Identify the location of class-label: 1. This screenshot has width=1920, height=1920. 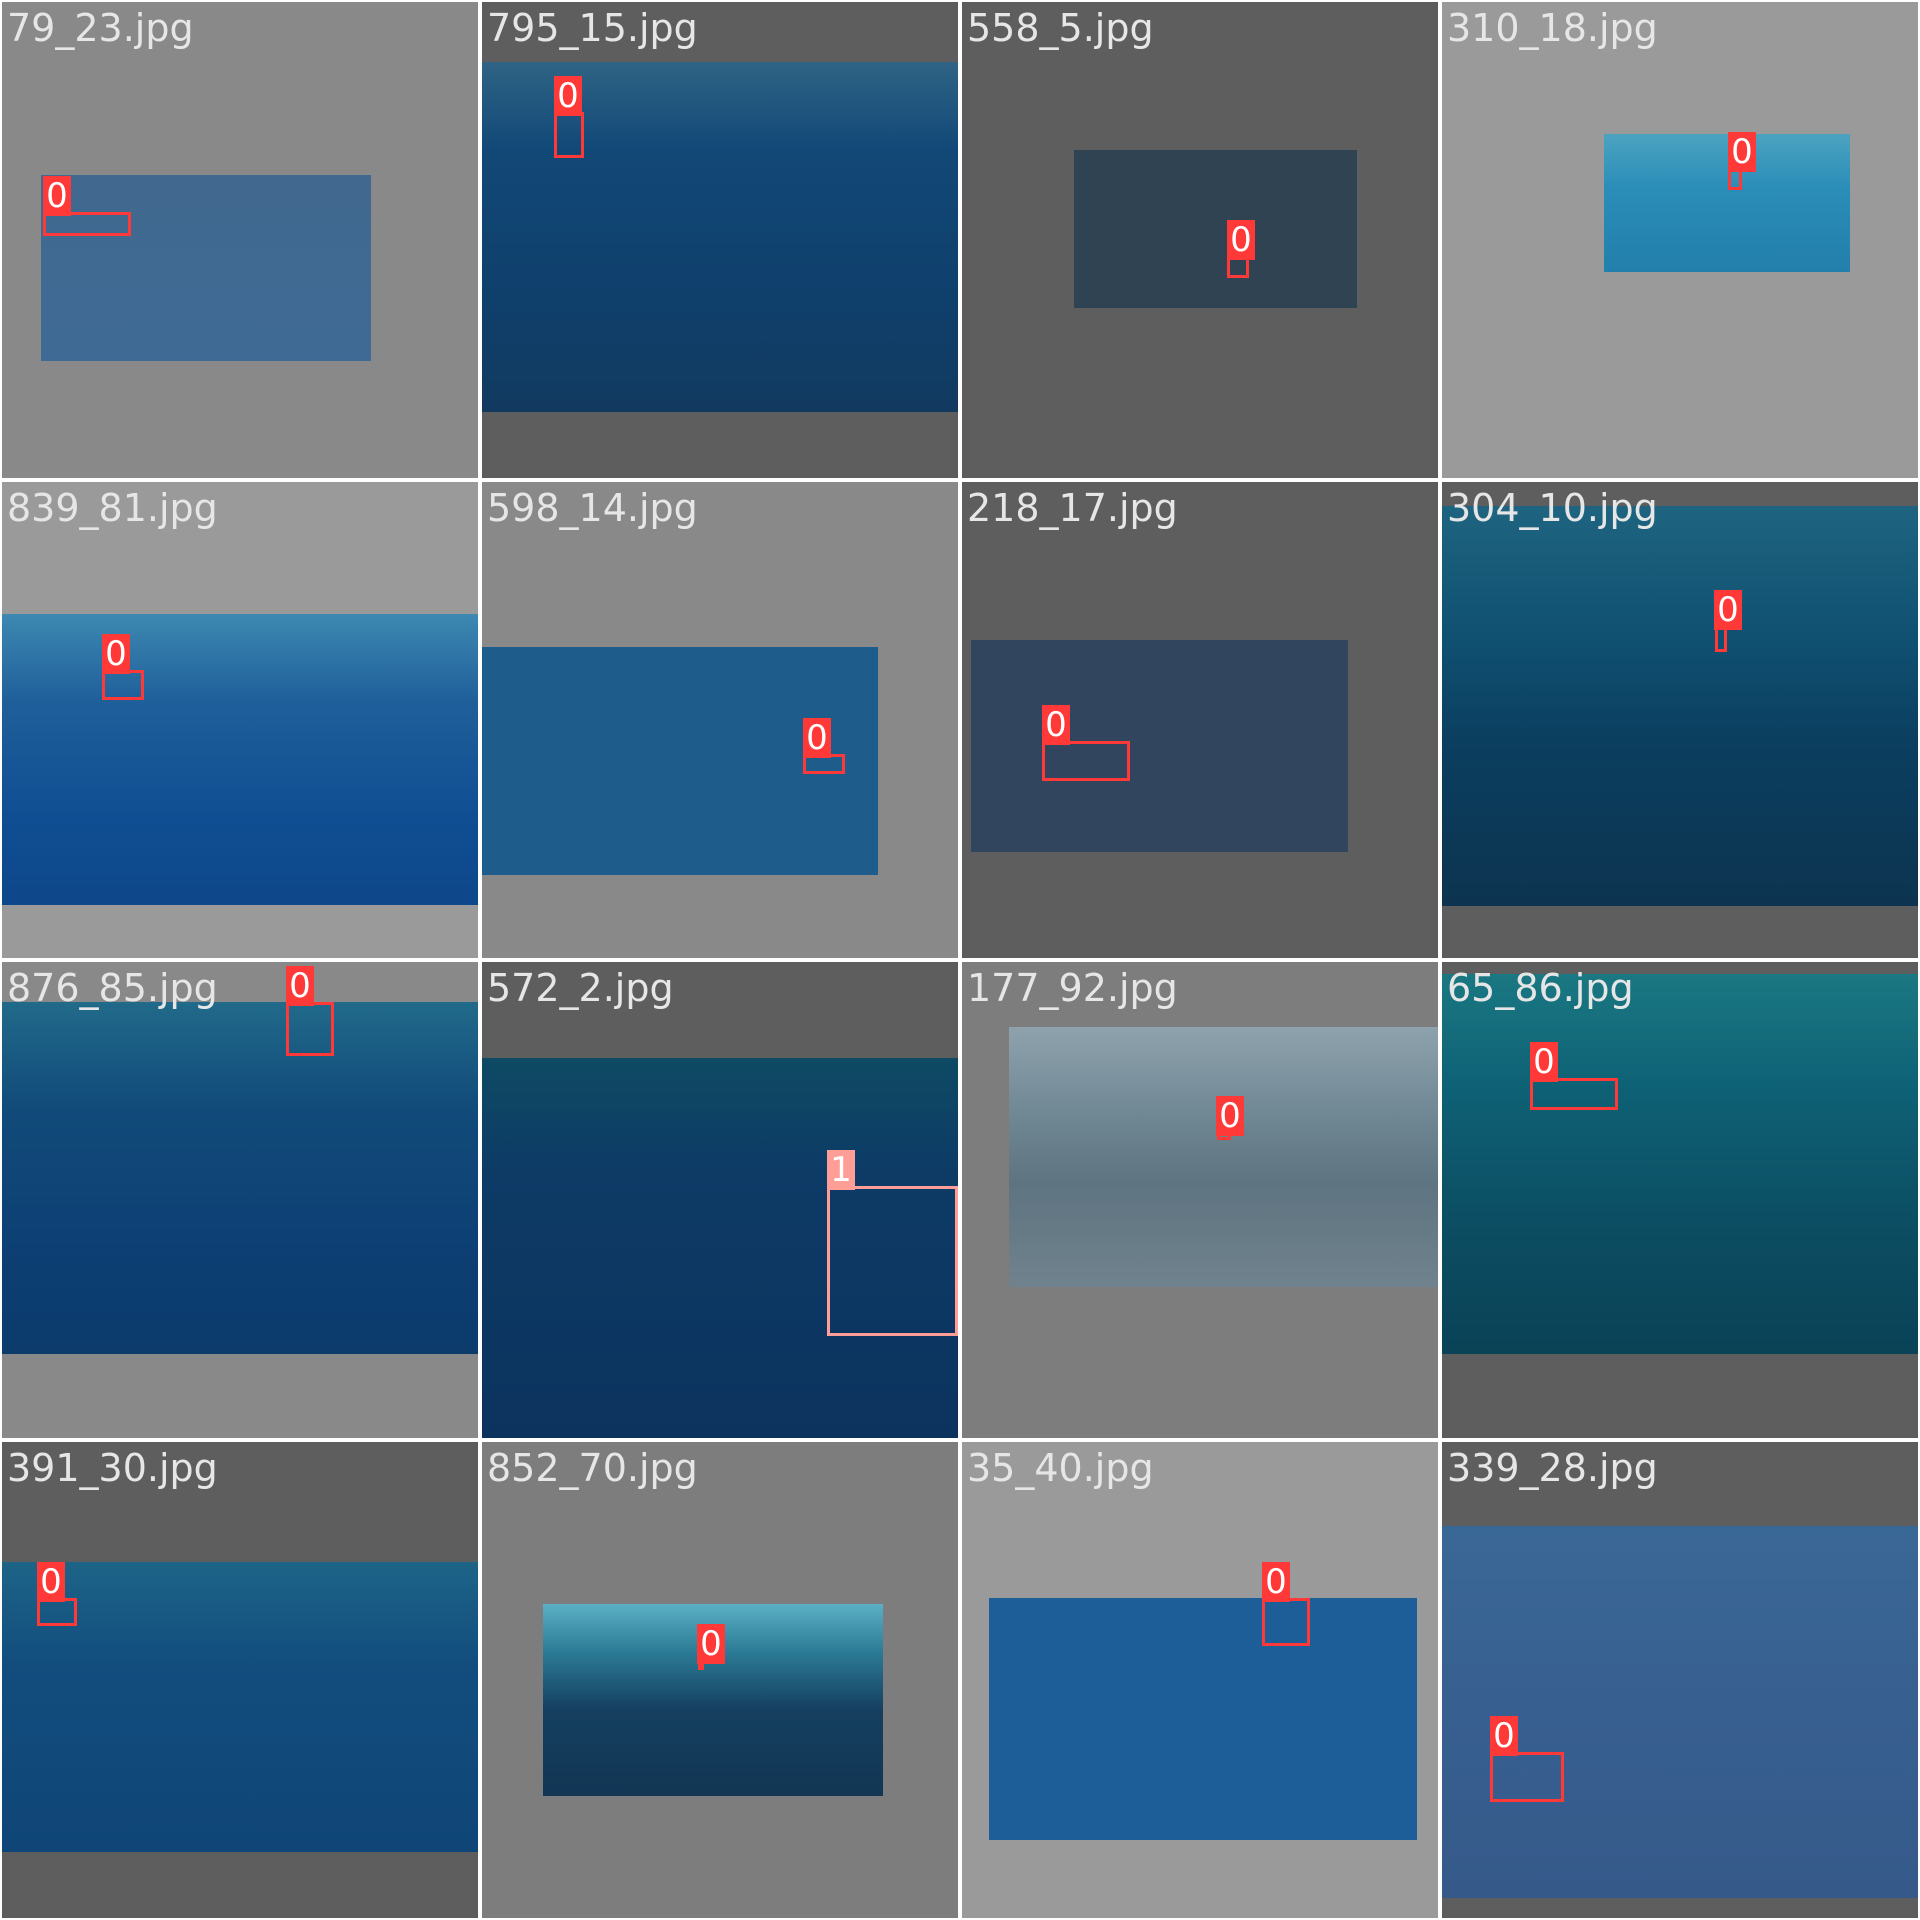
(841, 1170).